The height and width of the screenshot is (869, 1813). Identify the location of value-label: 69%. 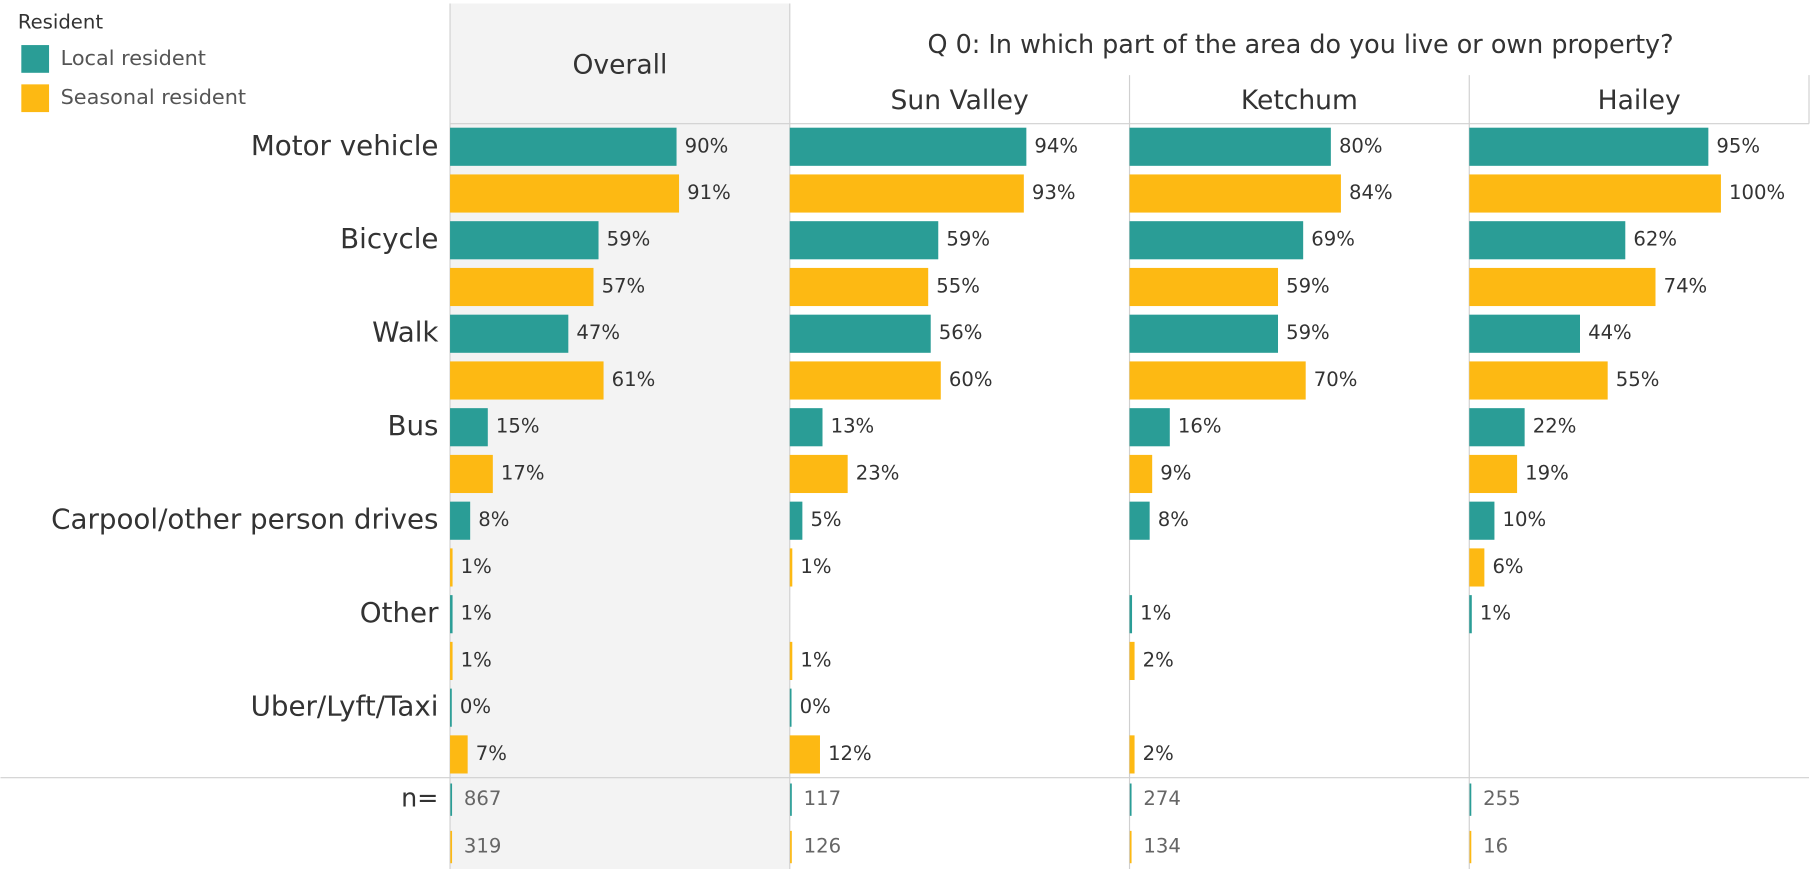
(1333, 239).